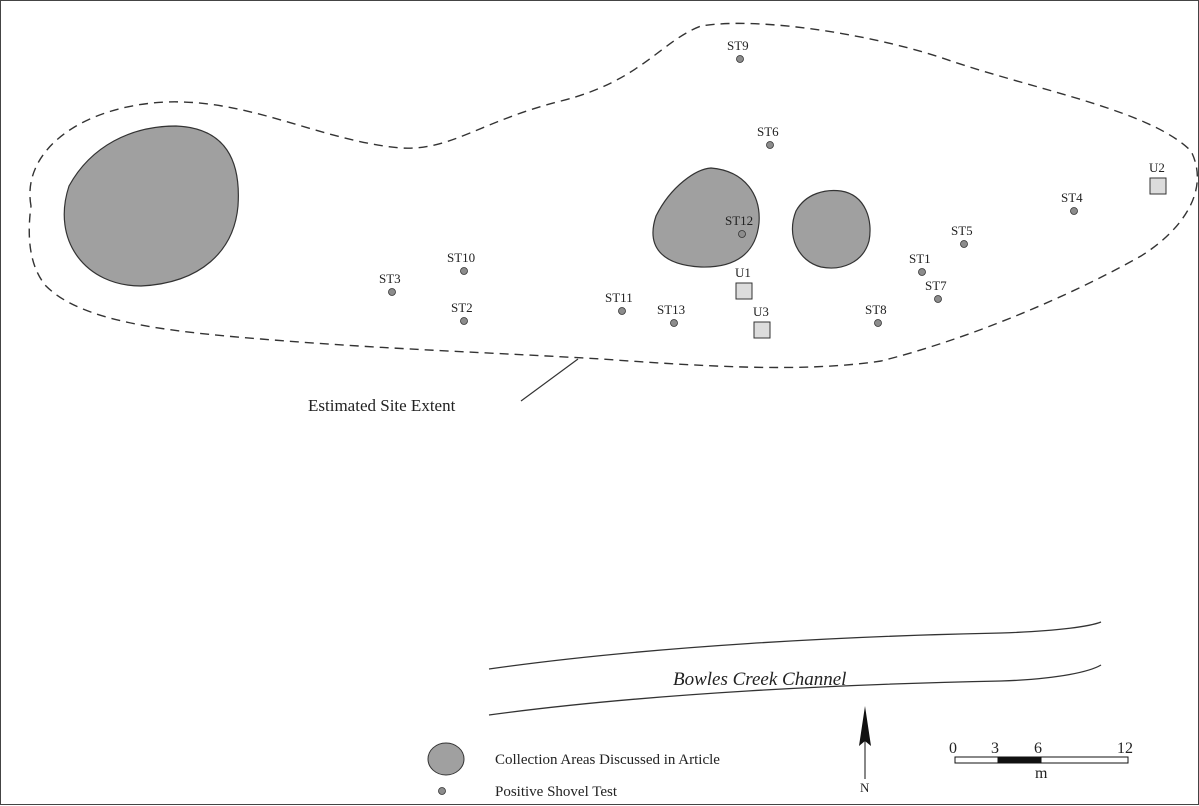 Image resolution: width=1199 pixels, height=806 pixels. What do you see at coordinates (382, 405) in the screenshot?
I see `site-extent-label: Estimated Site Extent` at bounding box center [382, 405].